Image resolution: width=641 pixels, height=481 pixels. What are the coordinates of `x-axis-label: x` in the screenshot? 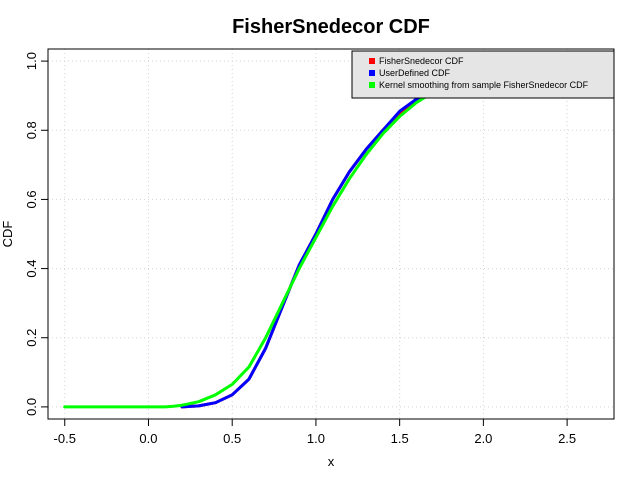 It's located at (331, 461).